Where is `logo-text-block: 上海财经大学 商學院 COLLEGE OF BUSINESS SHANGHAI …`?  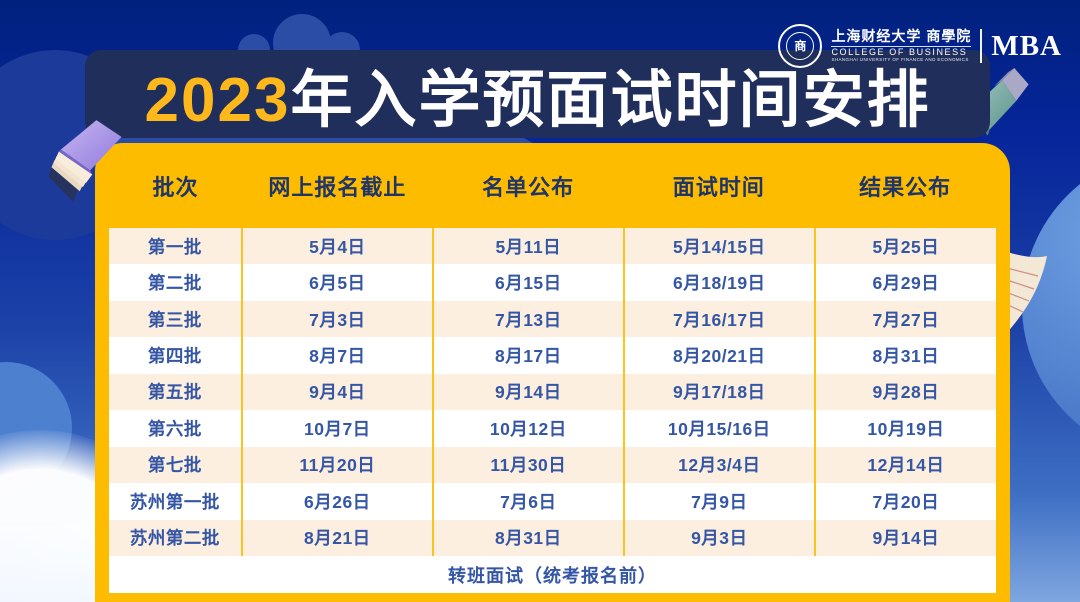 logo-text-block: 上海财经大学 商學院 COLLEGE OF BUSINESS SHANGHAI … is located at coordinates (901, 45).